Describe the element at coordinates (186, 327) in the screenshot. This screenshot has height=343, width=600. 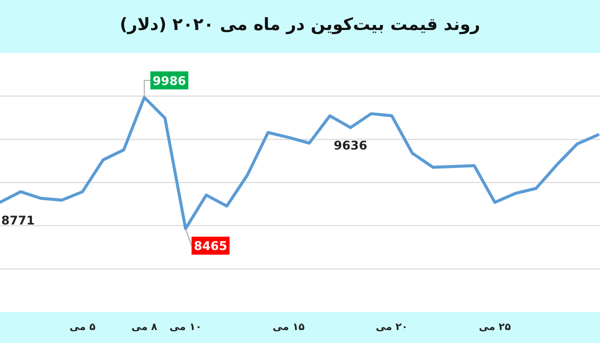
I see `x-tick-label: ۱۰ می` at that location.